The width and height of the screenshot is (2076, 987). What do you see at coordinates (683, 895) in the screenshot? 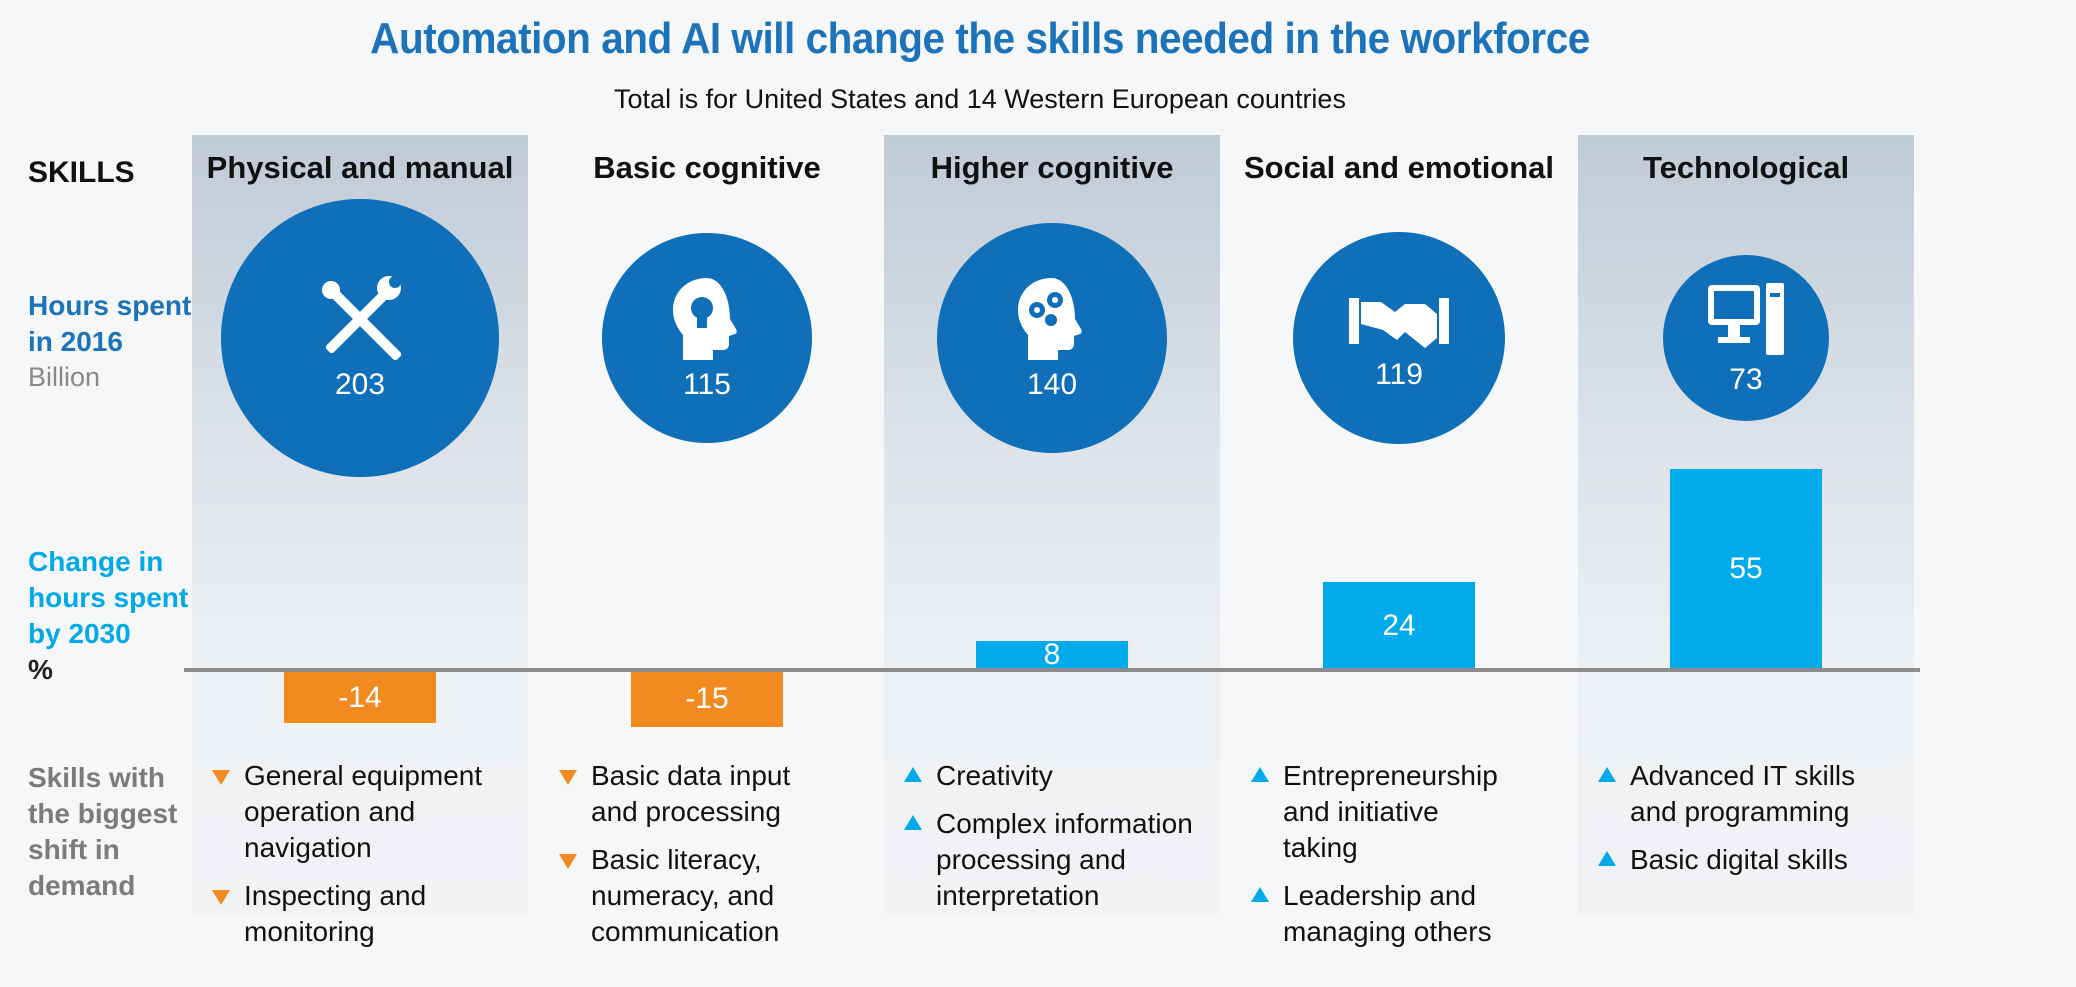
I see `skill-shift-text: numeracy, and` at bounding box center [683, 895].